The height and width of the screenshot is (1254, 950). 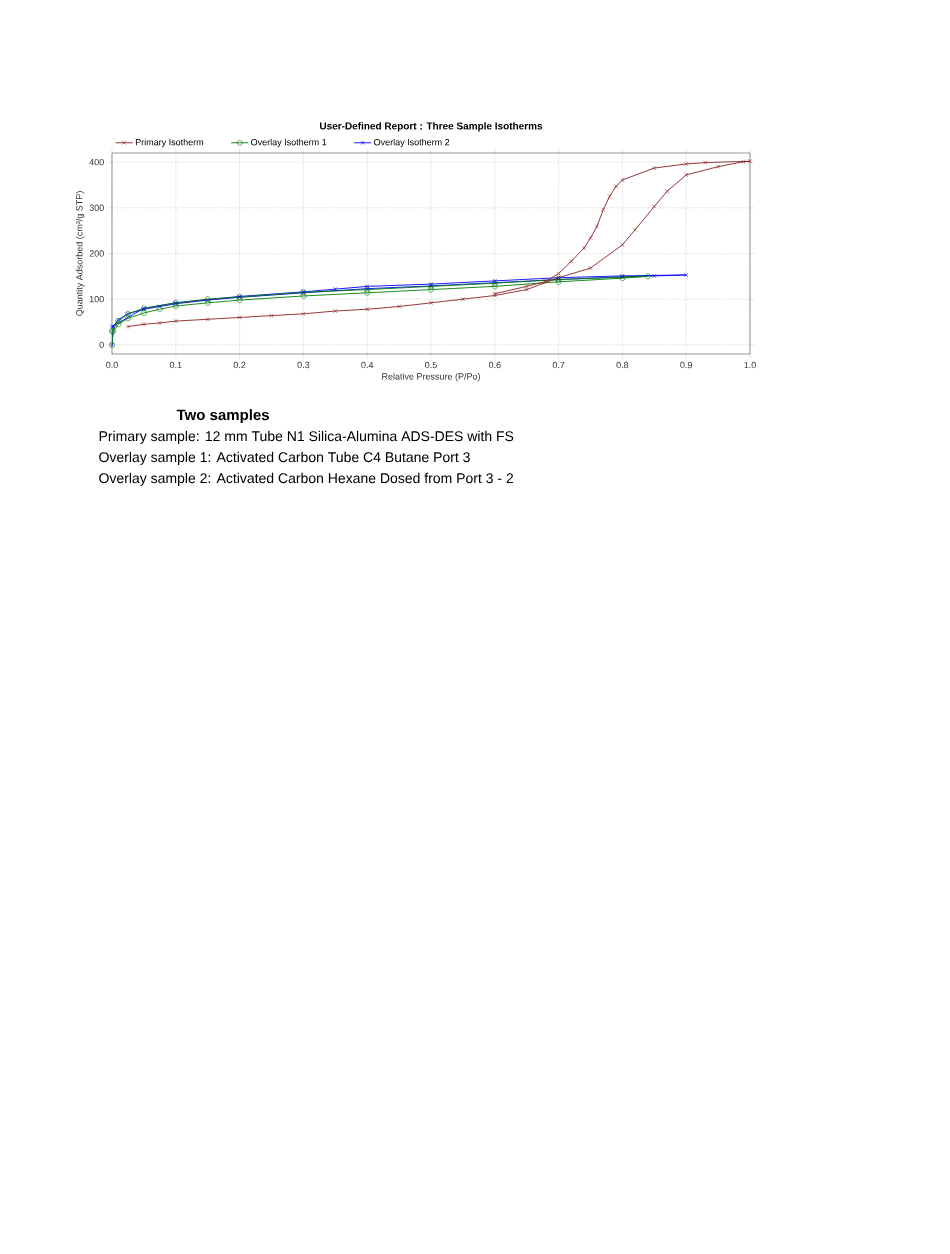 What do you see at coordinates (431, 127) in the screenshot?
I see `chart-title: User-Defined Report : Three Sample Isotherms` at bounding box center [431, 127].